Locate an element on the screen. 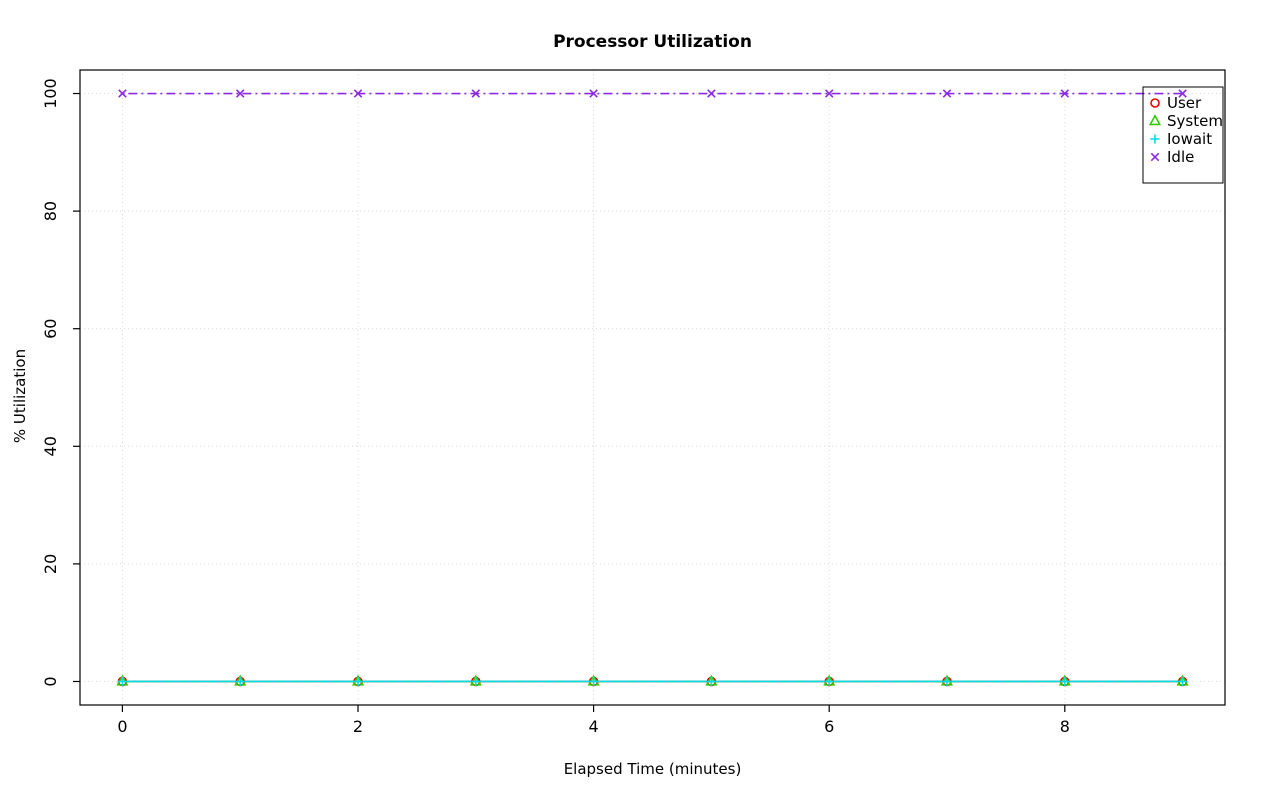  y-tick-label: 40 is located at coordinates (50, 446).